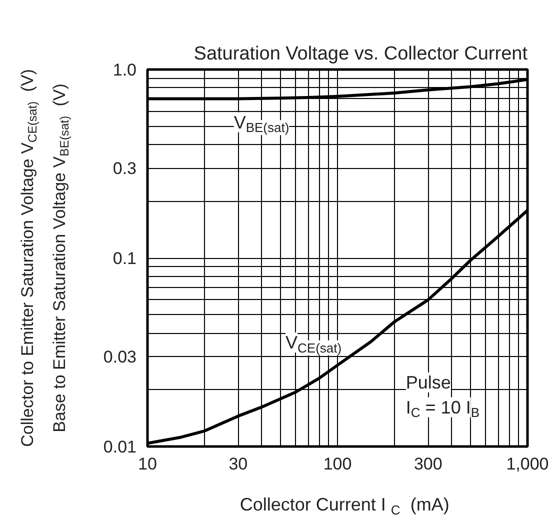 The height and width of the screenshot is (528, 555). I want to click on x-tick-label: 300, so click(428, 464).